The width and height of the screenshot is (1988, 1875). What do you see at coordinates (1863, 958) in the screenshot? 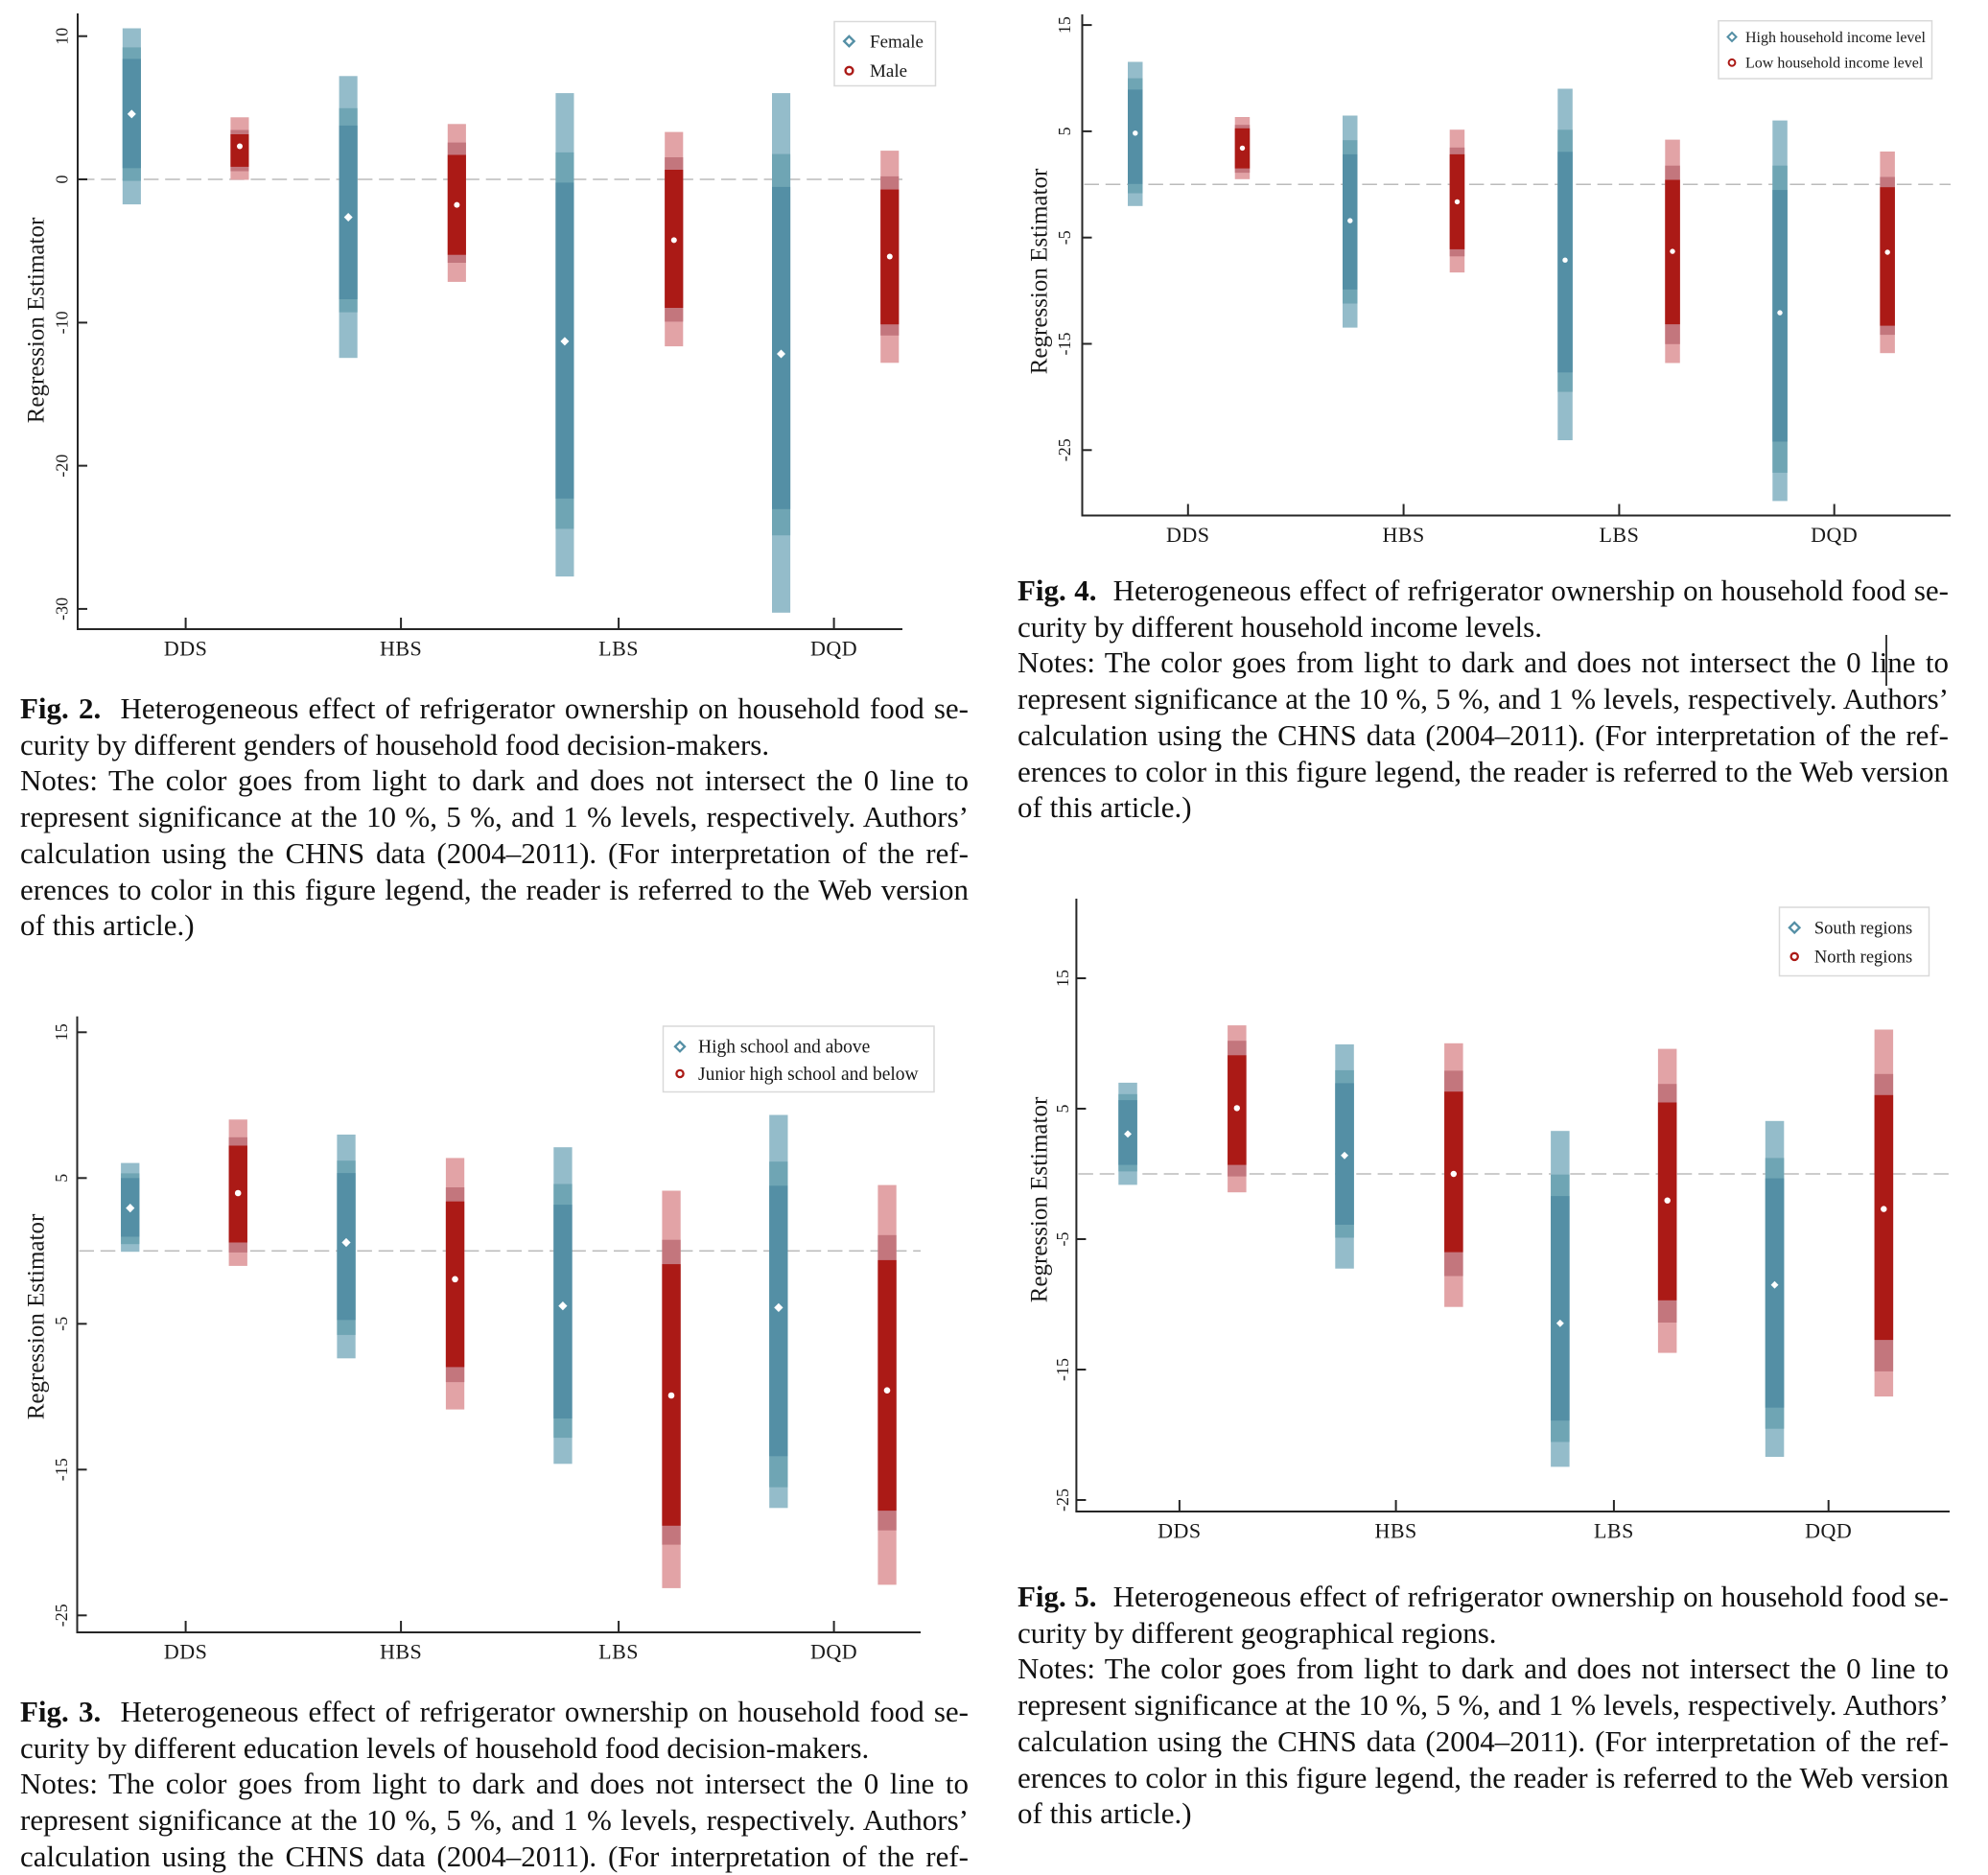
I see `svg-text: North regions` at bounding box center [1863, 958].